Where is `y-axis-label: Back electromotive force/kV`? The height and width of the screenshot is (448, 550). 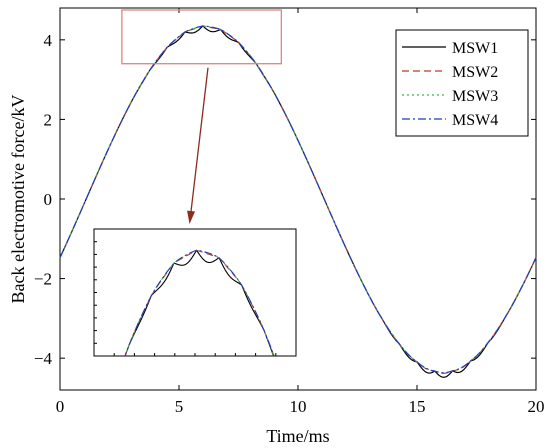 y-axis-label: Back electromotive force/kV is located at coordinates (18, 199).